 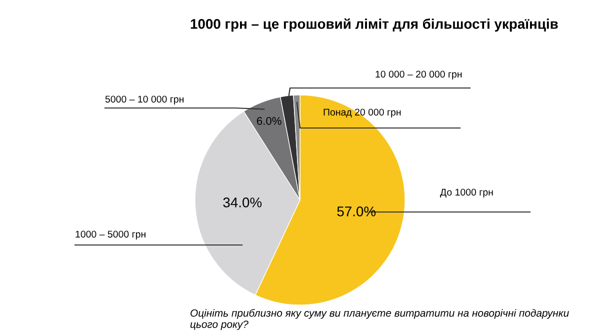 I want to click on slice-label: До 1000 грн, so click(x=466, y=193).